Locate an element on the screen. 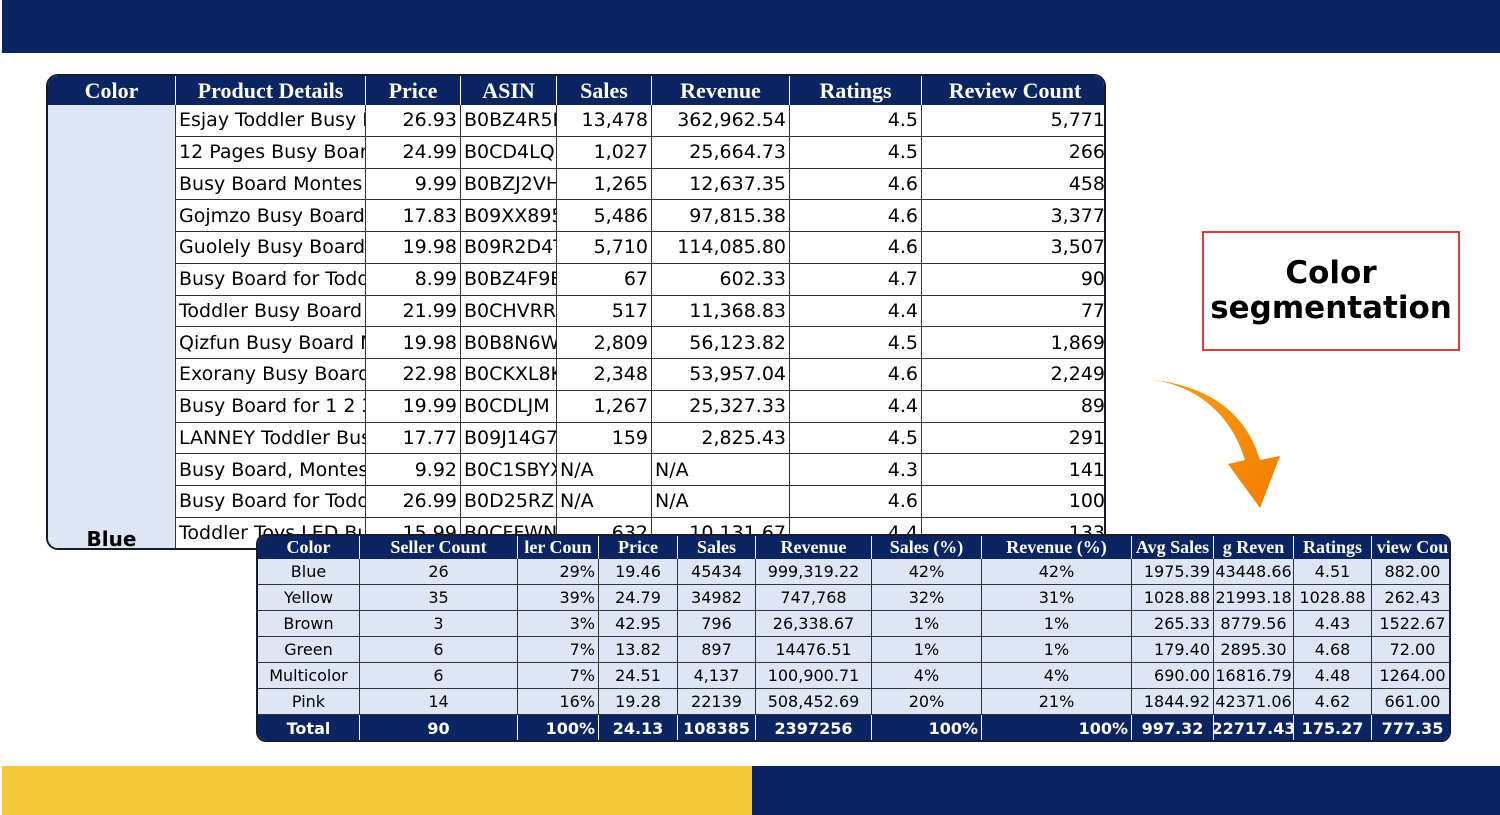  table-cell: Guolely Busy Board is located at coordinates (271, 248).